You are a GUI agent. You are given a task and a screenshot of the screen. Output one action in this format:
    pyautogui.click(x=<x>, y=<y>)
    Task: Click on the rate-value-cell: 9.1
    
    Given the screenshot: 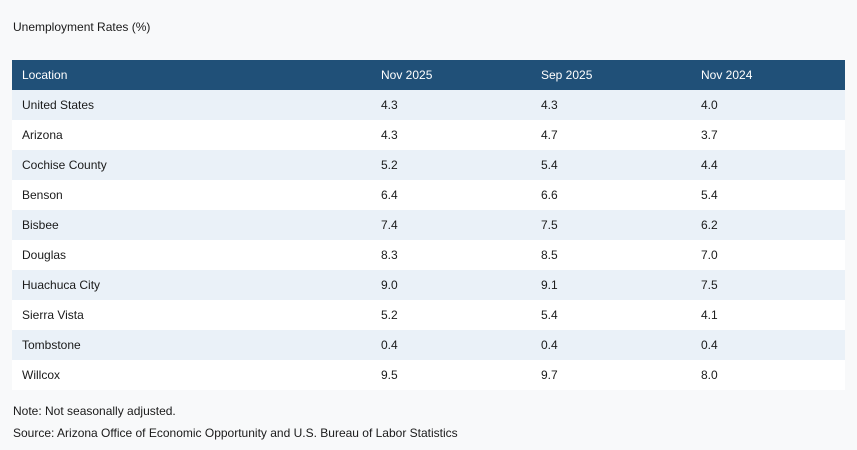 What is the action you would take?
    pyautogui.click(x=549, y=285)
    